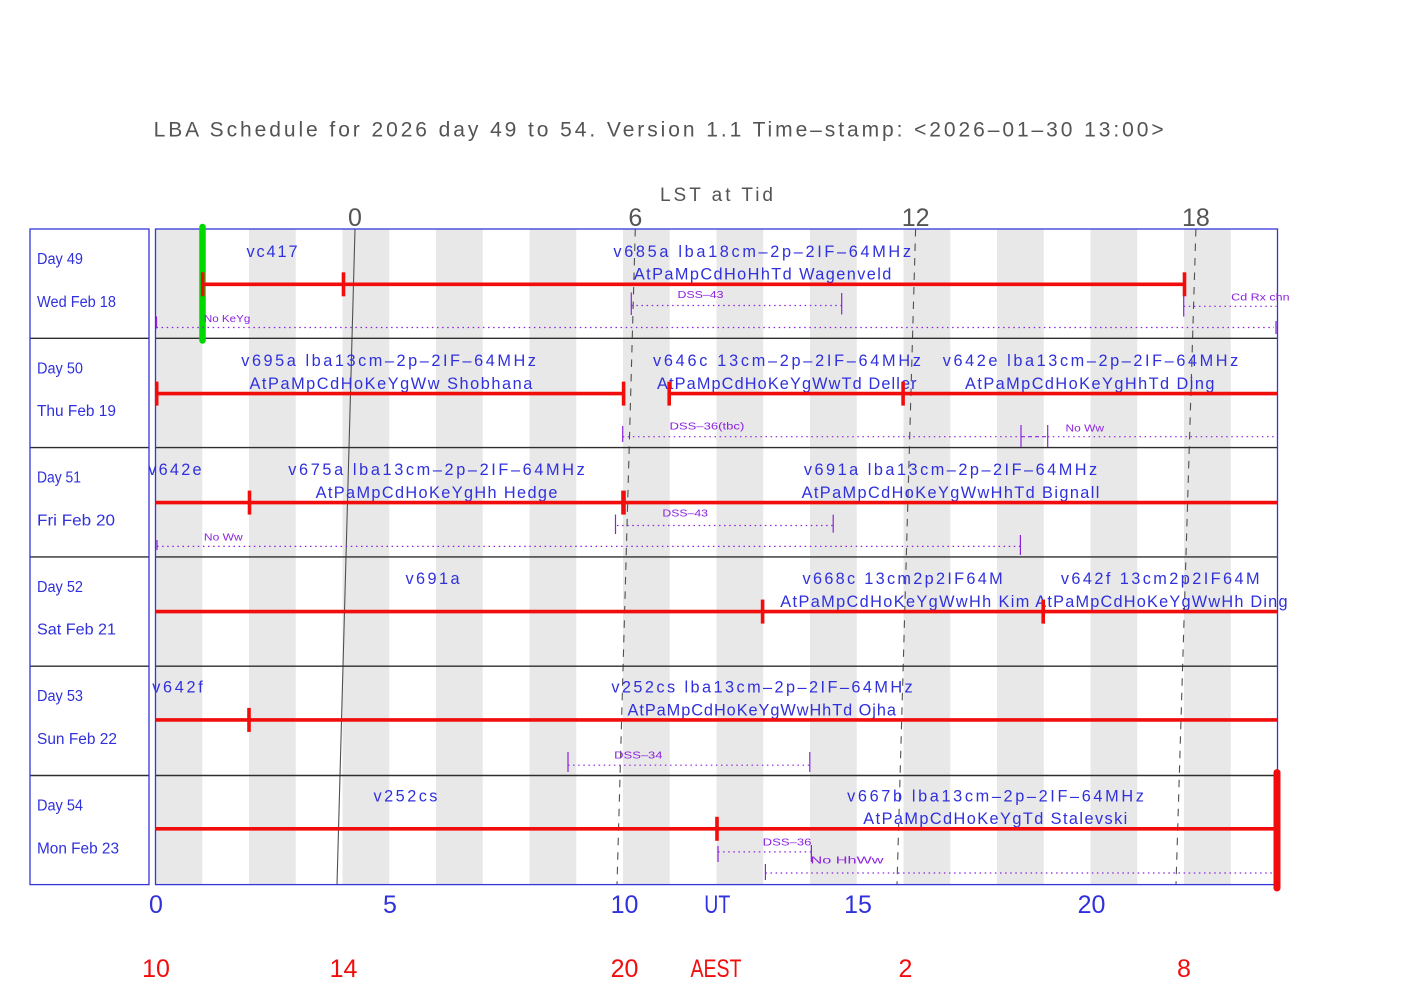 This screenshot has width=1403, height=992. What do you see at coordinates (1184, 969) in the screenshot?
I see `svg-text: 8` at bounding box center [1184, 969].